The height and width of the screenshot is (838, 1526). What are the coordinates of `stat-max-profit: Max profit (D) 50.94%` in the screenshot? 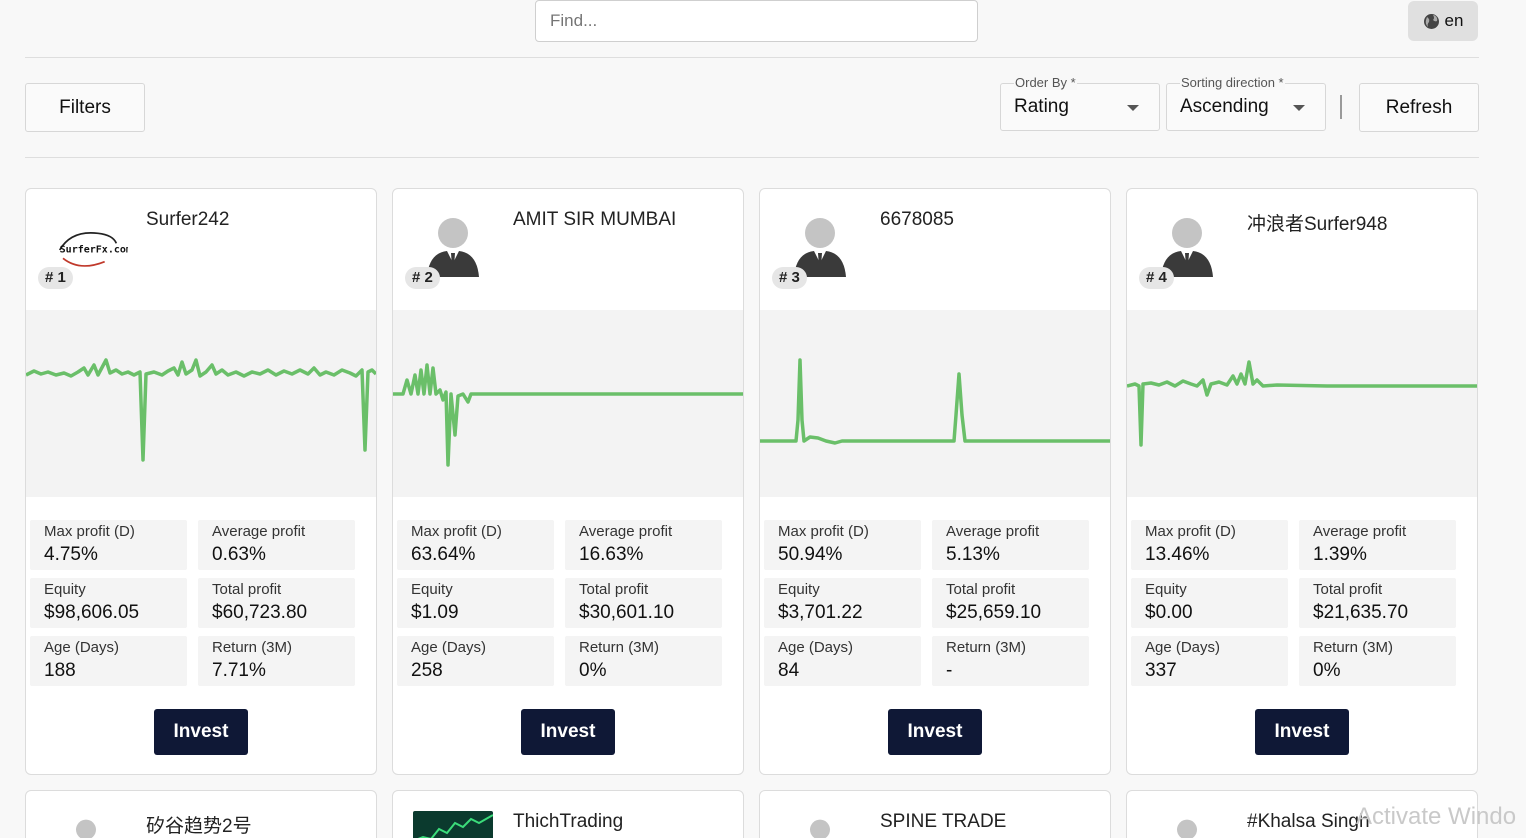 It's located at (842, 545).